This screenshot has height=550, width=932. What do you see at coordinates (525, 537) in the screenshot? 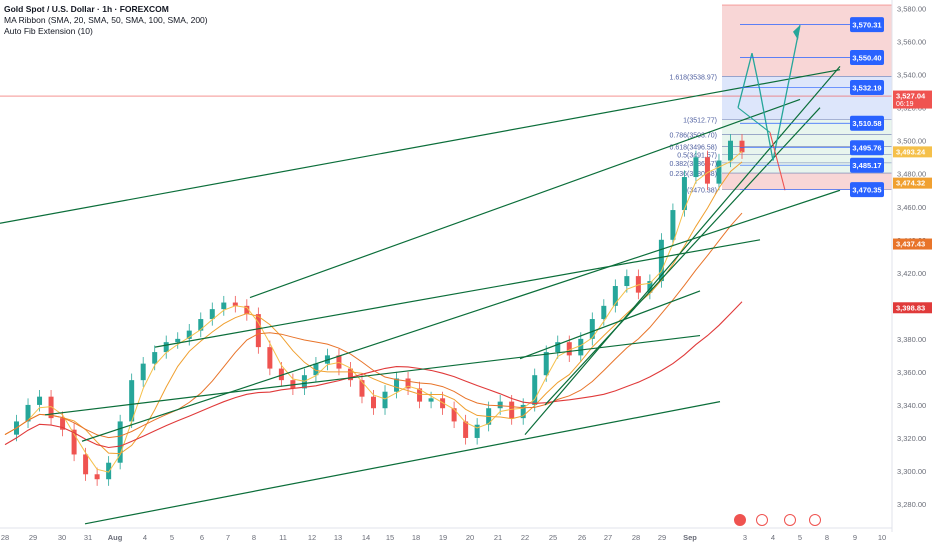
I see `x-tick-label: 22` at bounding box center [525, 537].